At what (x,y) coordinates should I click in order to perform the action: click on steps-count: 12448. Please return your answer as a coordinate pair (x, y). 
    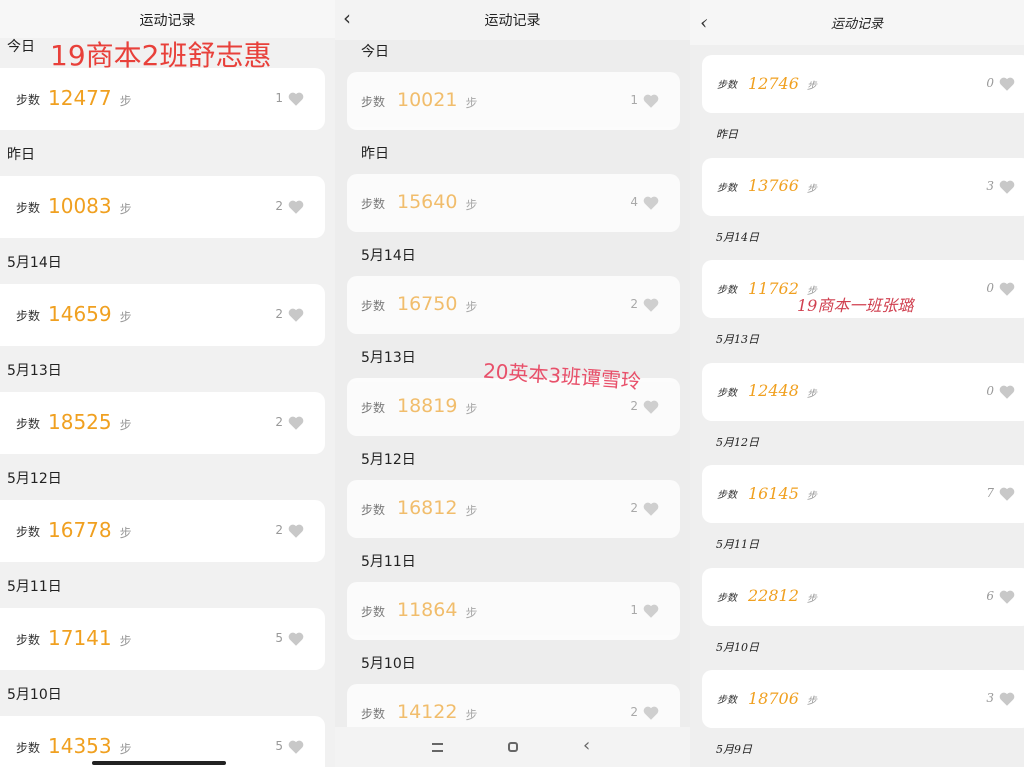
    Looking at the image, I should click on (773, 391).